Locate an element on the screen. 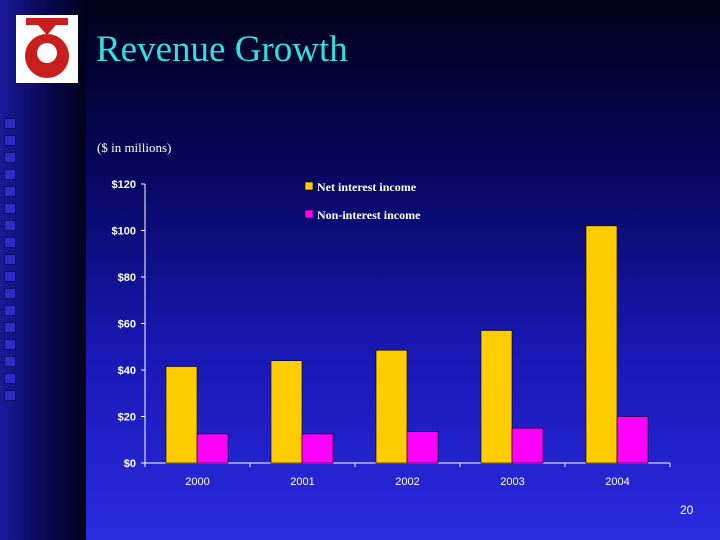 The image size is (720, 540). chart-units-label: ($ in millions) is located at coordinates (134, 147).